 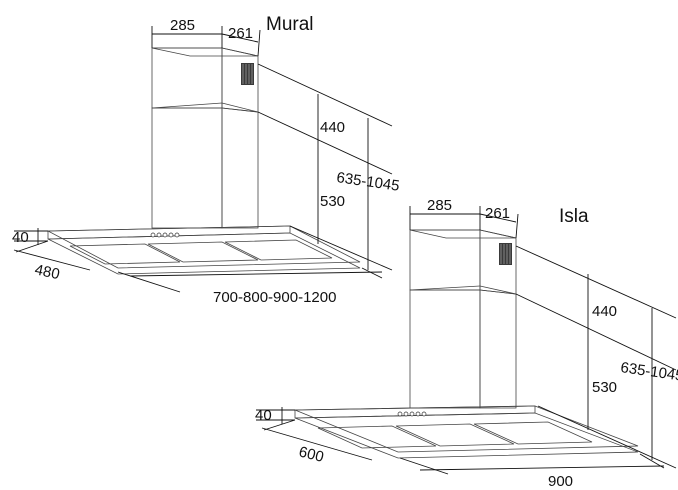 What do you see at coordinates (240, 33) in the screenshot?
I see `mural-chimney-depth-label: 261` at bounding box center [240, 33].